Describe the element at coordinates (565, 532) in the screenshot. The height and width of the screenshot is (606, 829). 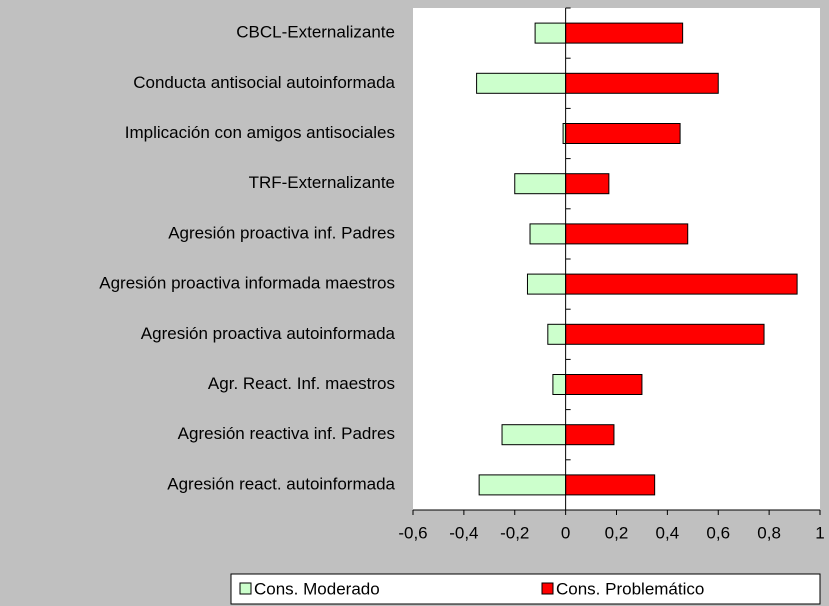
I see `x-tick-label: 0` at that location.